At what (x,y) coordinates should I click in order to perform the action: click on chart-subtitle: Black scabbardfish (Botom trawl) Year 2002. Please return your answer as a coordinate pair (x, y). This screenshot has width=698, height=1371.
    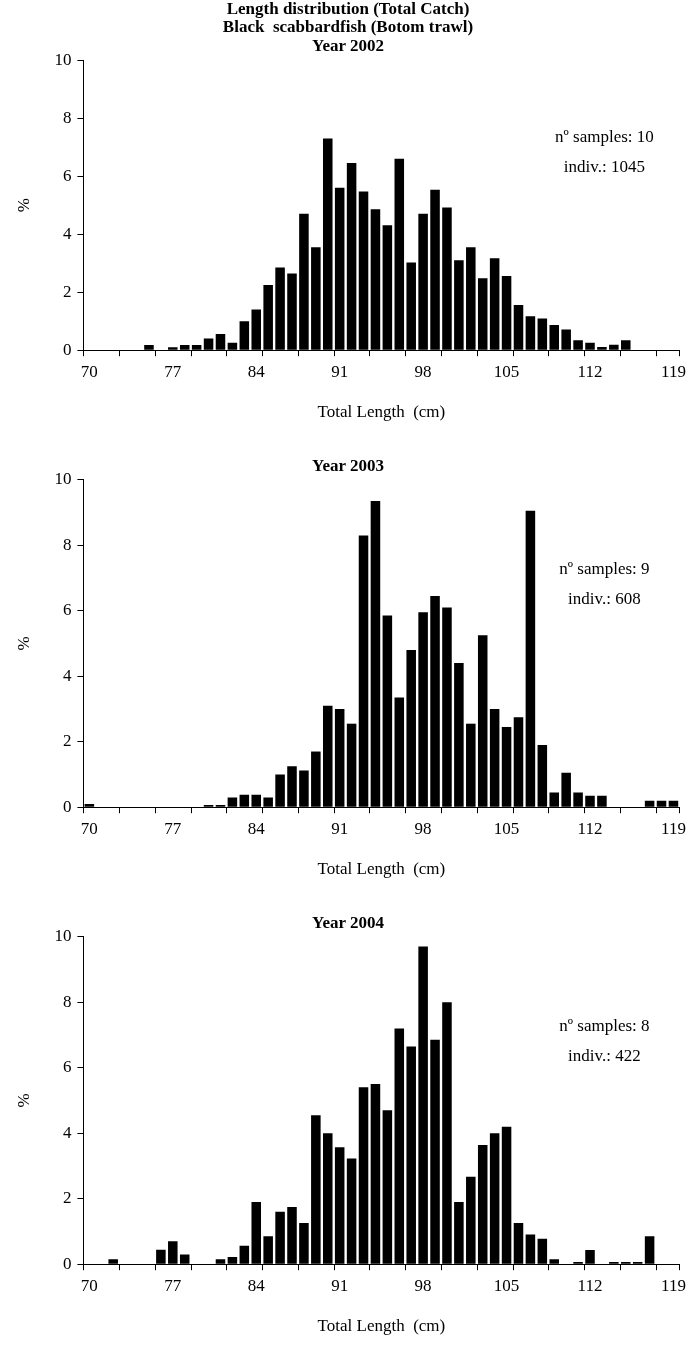
    Looking at the image, I should click on (348, 36).